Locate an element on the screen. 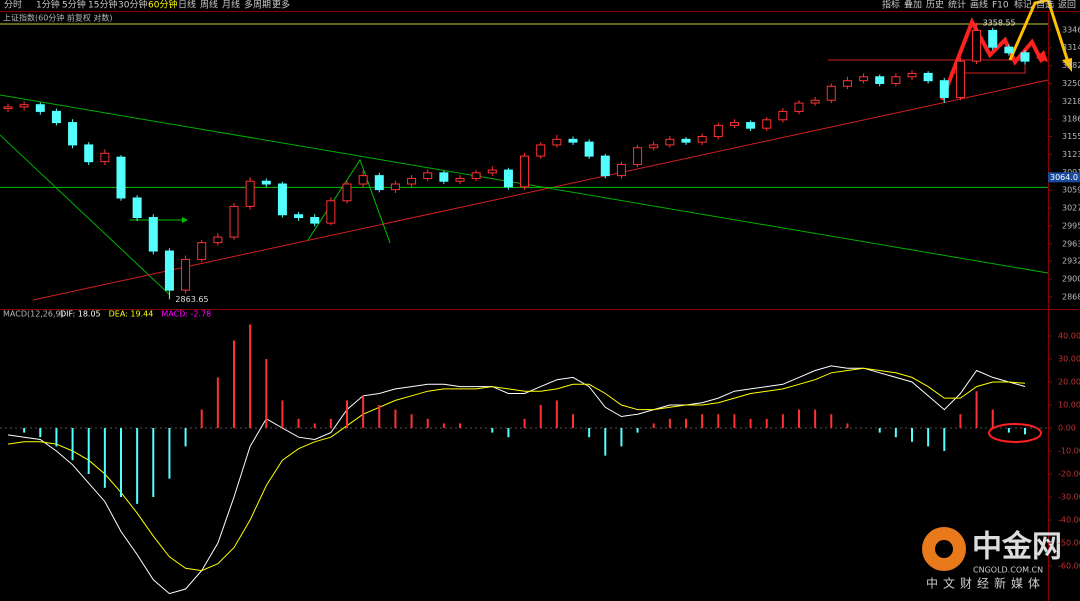 The width and height of the screenshot is (1080, 601). arrow-line is located at coordinates (349, 201).